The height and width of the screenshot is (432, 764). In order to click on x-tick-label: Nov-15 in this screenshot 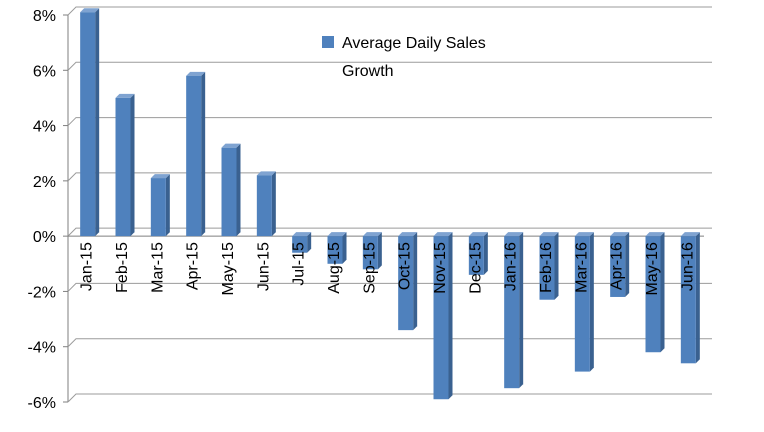, I will do `click(440, 268)`.